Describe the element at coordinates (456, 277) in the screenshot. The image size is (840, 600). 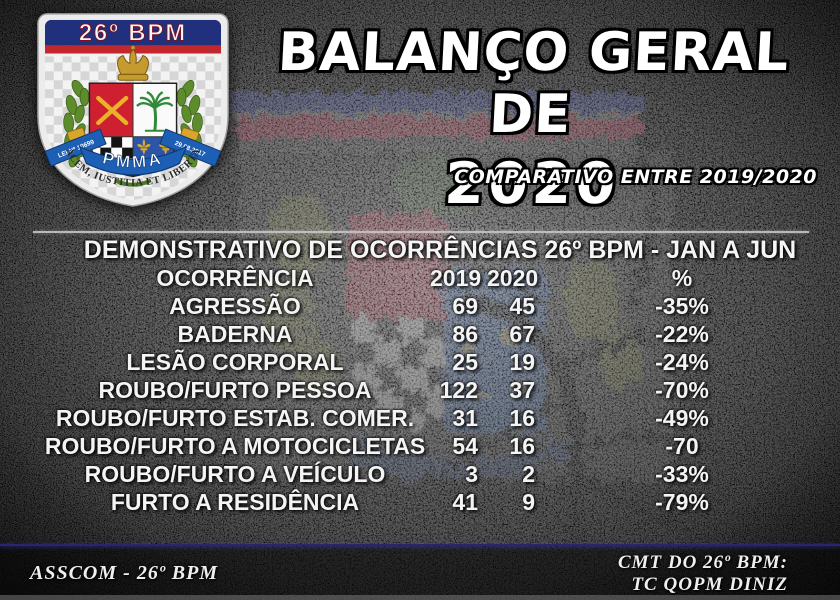
I see `col-header-2019: 2019` at that location.